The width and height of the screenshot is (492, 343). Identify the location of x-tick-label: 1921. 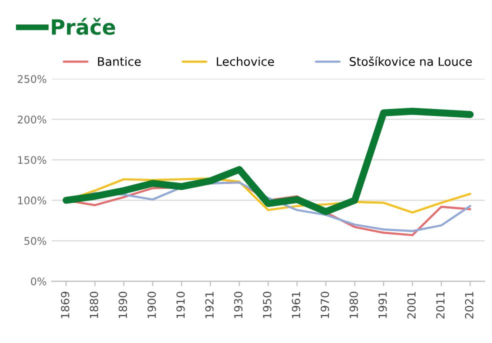
(209, 305).